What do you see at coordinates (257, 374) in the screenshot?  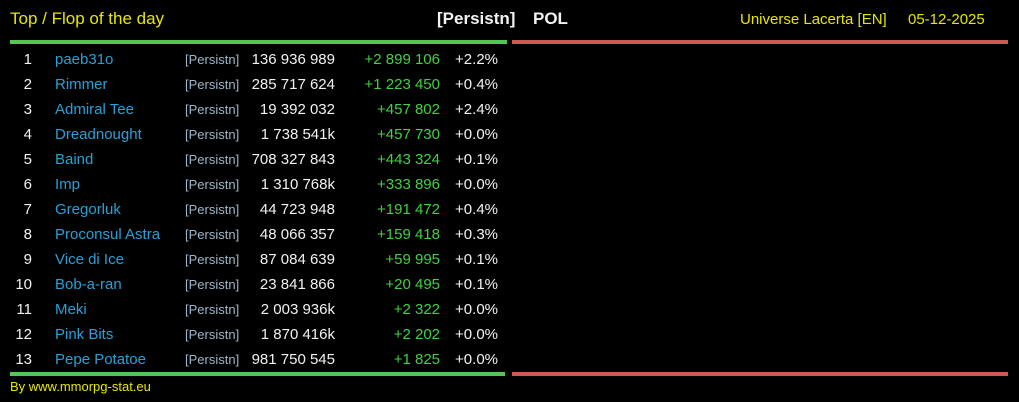 I see `top-section-green-bottom-divider` at bounding box center [257, 374].